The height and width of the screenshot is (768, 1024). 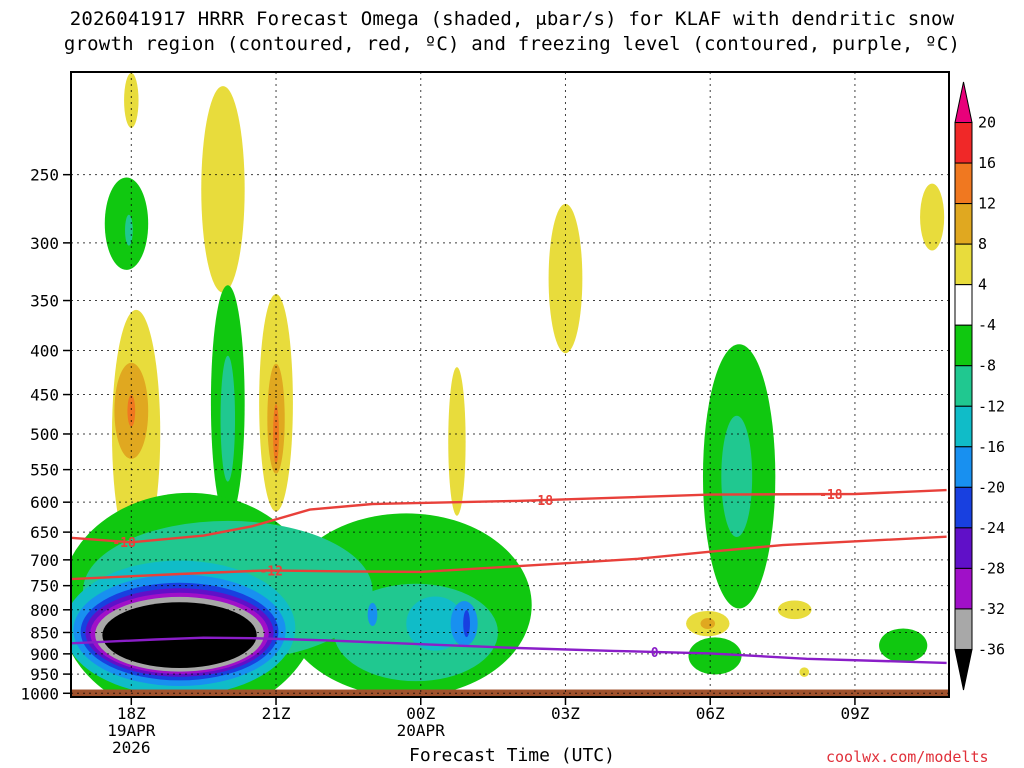 What do you see at coordinates (987, 204) in the screenshot?
I see `colorbar-label: 12` at bounding box center [987, 204].